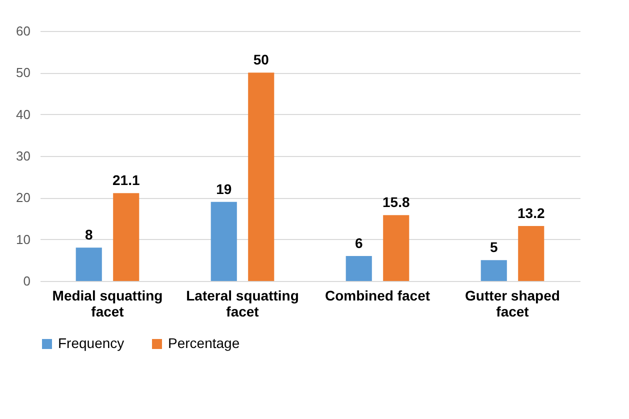 The image size is (629, 419). I want to click on y-tick-label: 20, so click(23, 198).